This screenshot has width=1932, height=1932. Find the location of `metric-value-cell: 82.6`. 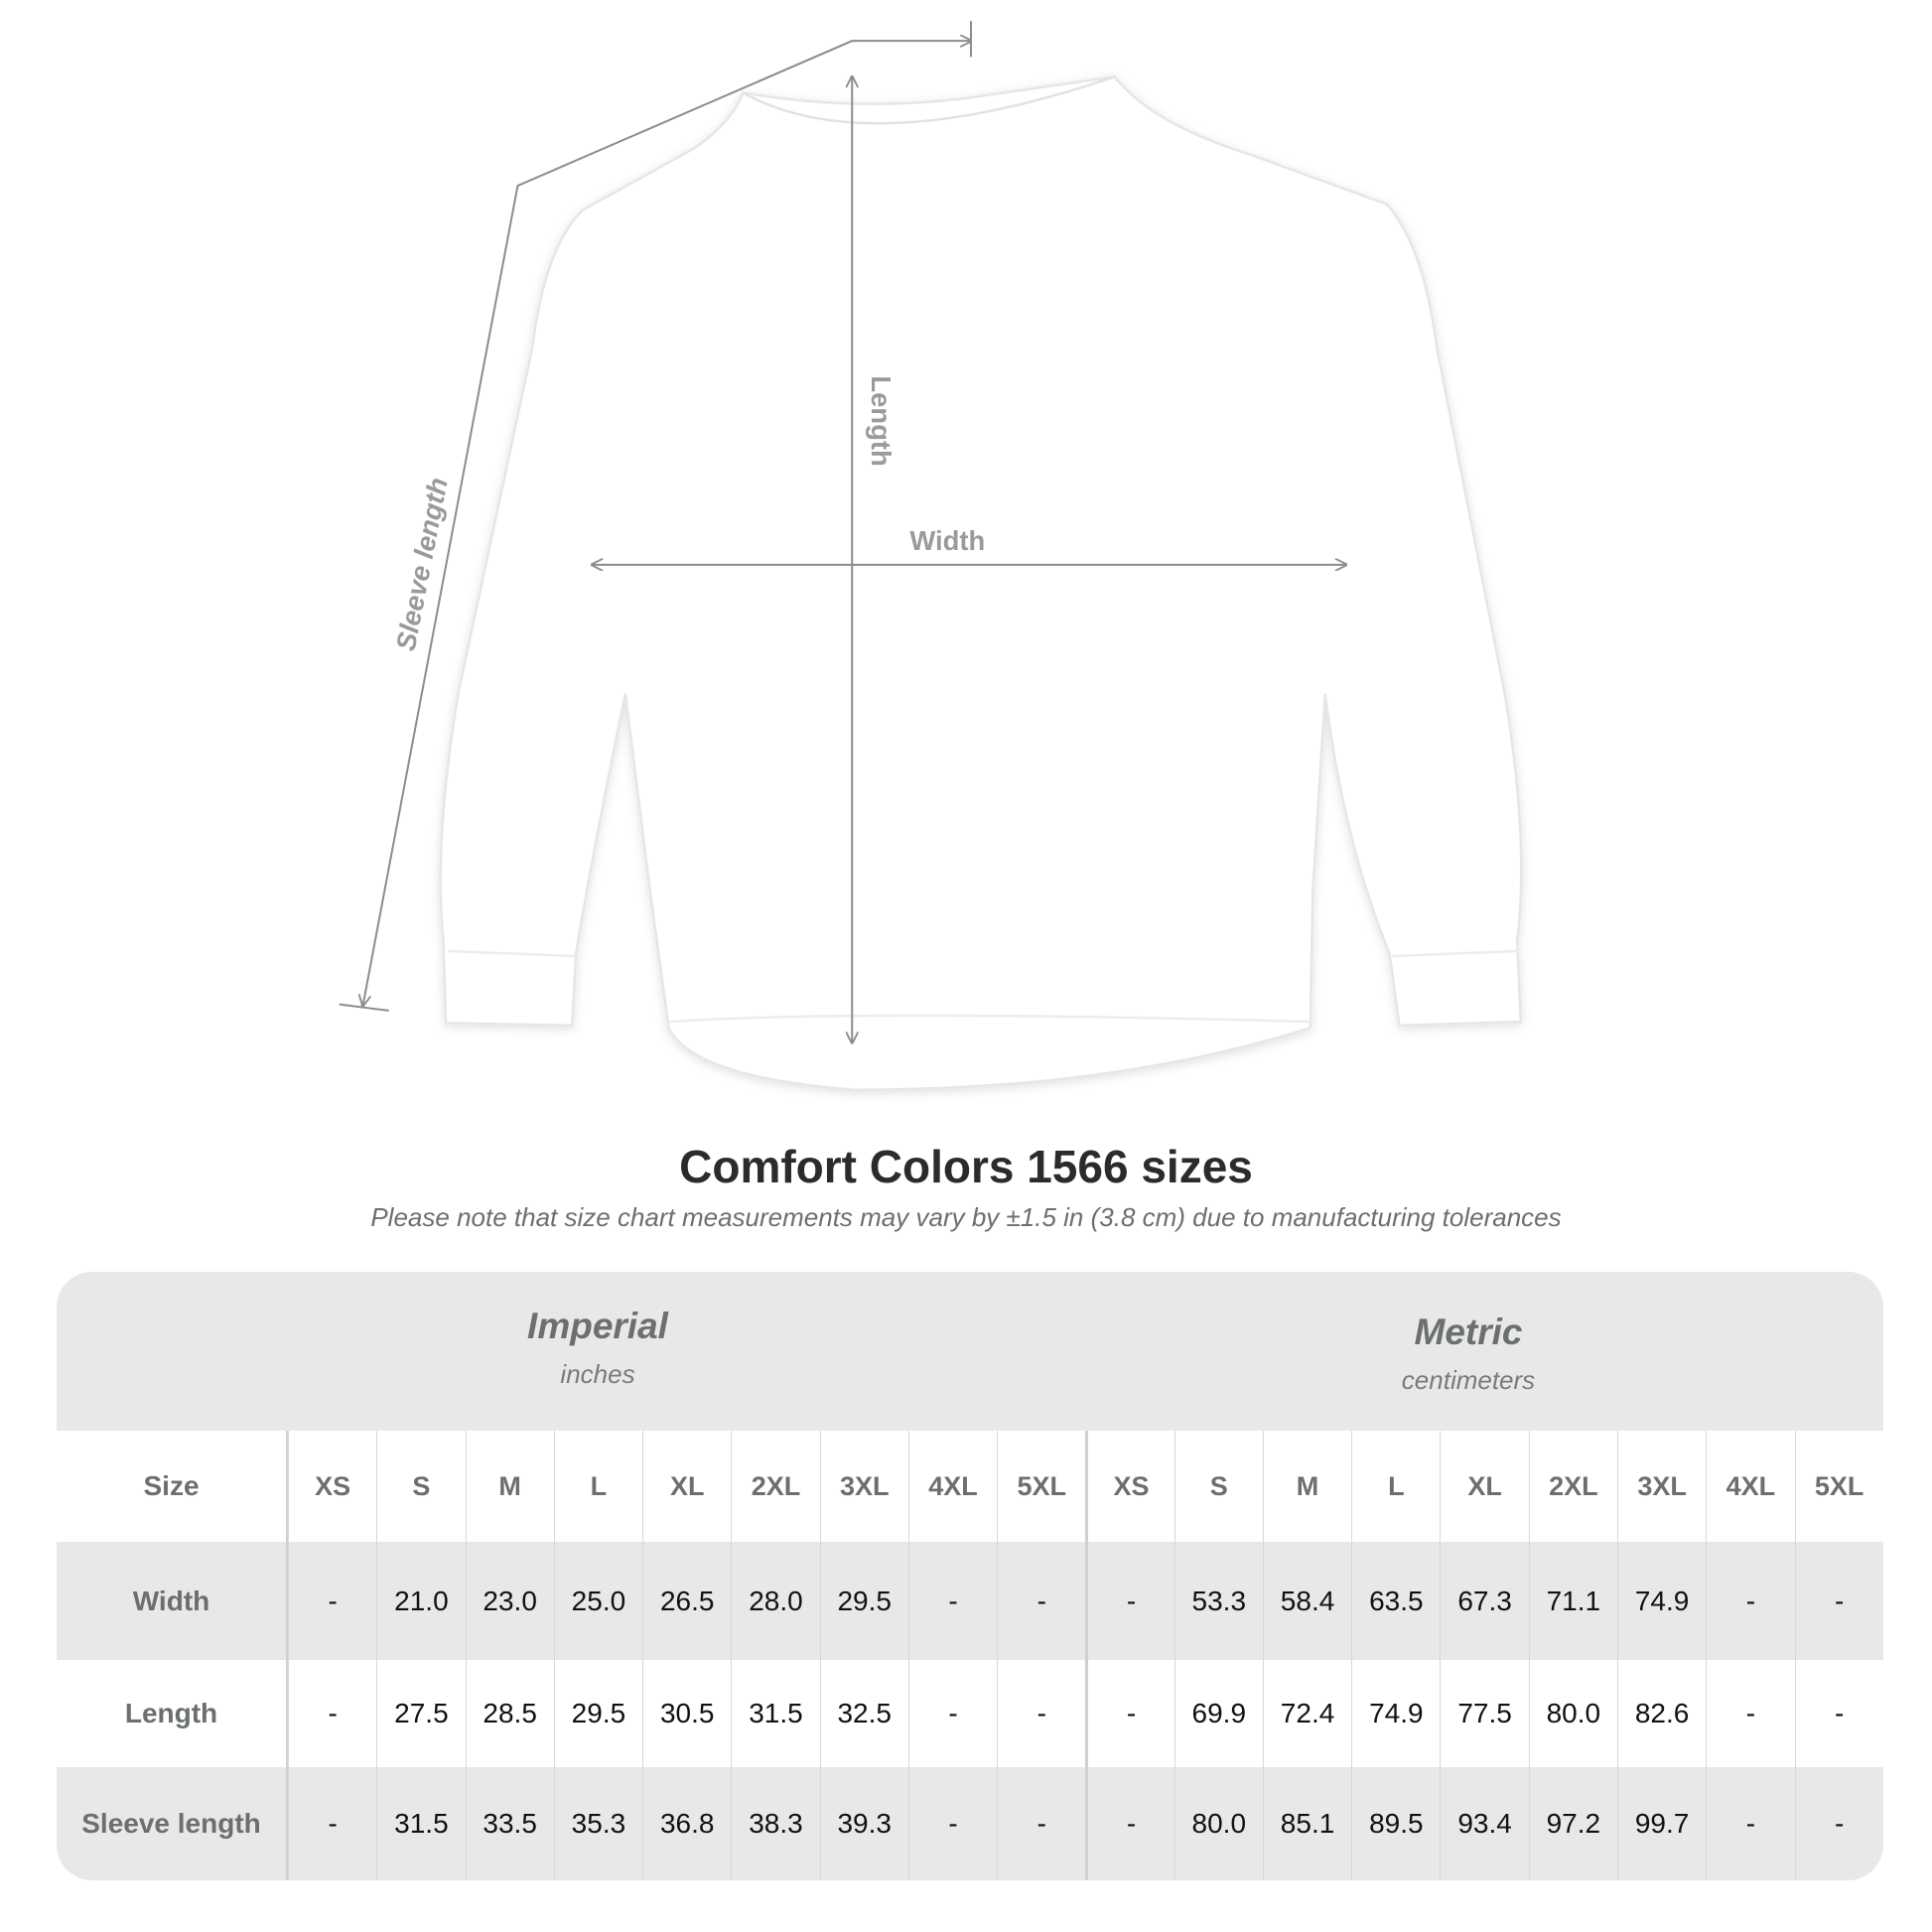

metric-value-cell: 82.6 is located at coordinates (1661, 1714).